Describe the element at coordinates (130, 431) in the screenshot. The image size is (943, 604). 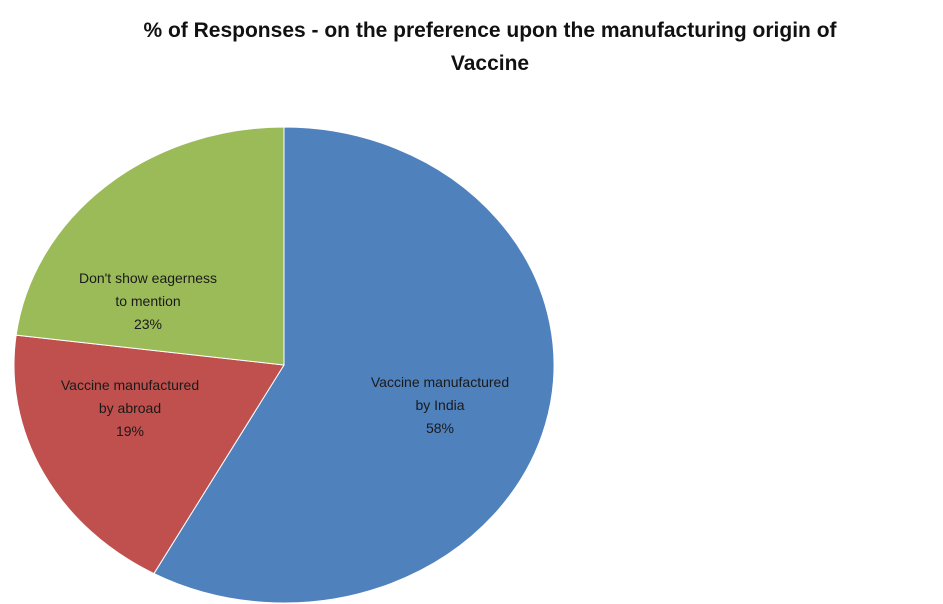
I see `slice-percent: 19%` at that location.